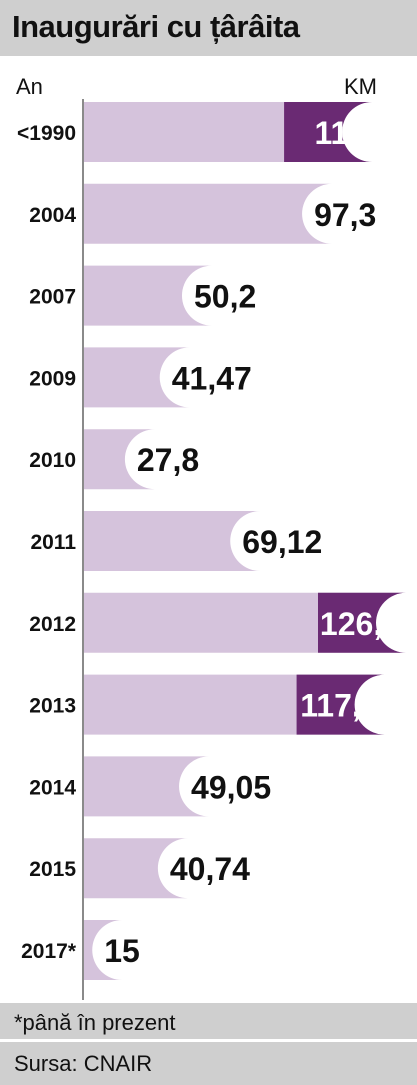 This screenshot has height=1085, width=417. What do you see at coordinates (52, 706) in the screenshot?
I see `category-label: 2013` at bounding box center [52, 706].